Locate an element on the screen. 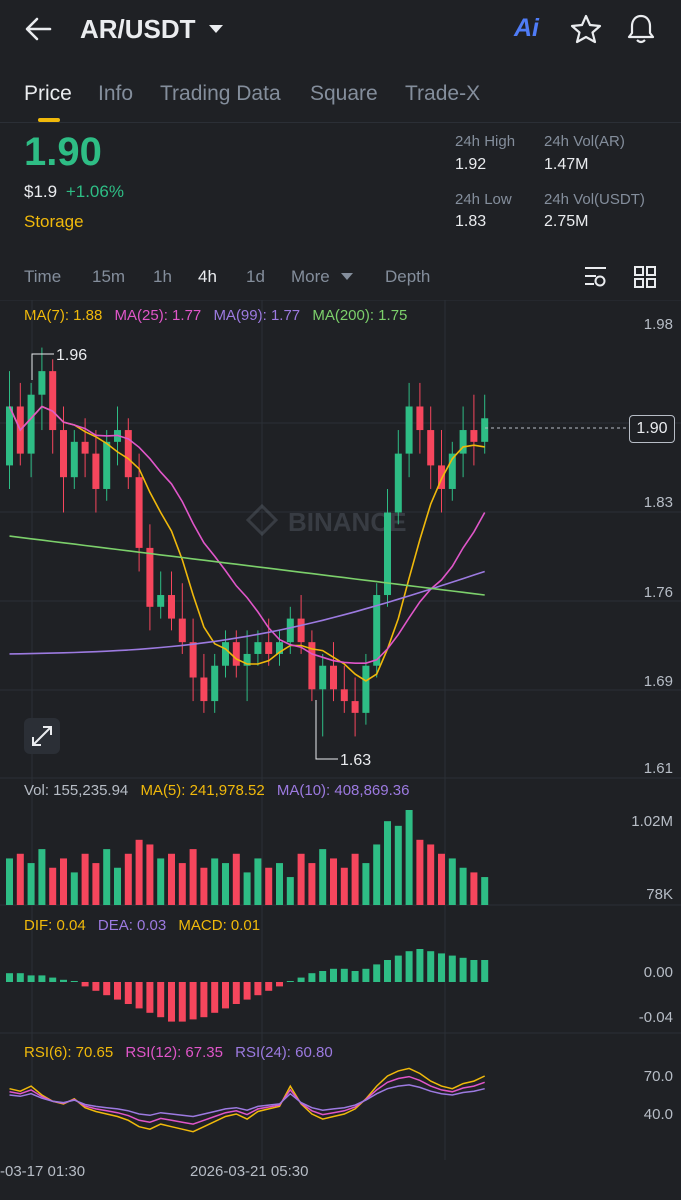 The image size is (681, 1200). macd-value: MACD: 0.01 is located at coordinates (219, 925).